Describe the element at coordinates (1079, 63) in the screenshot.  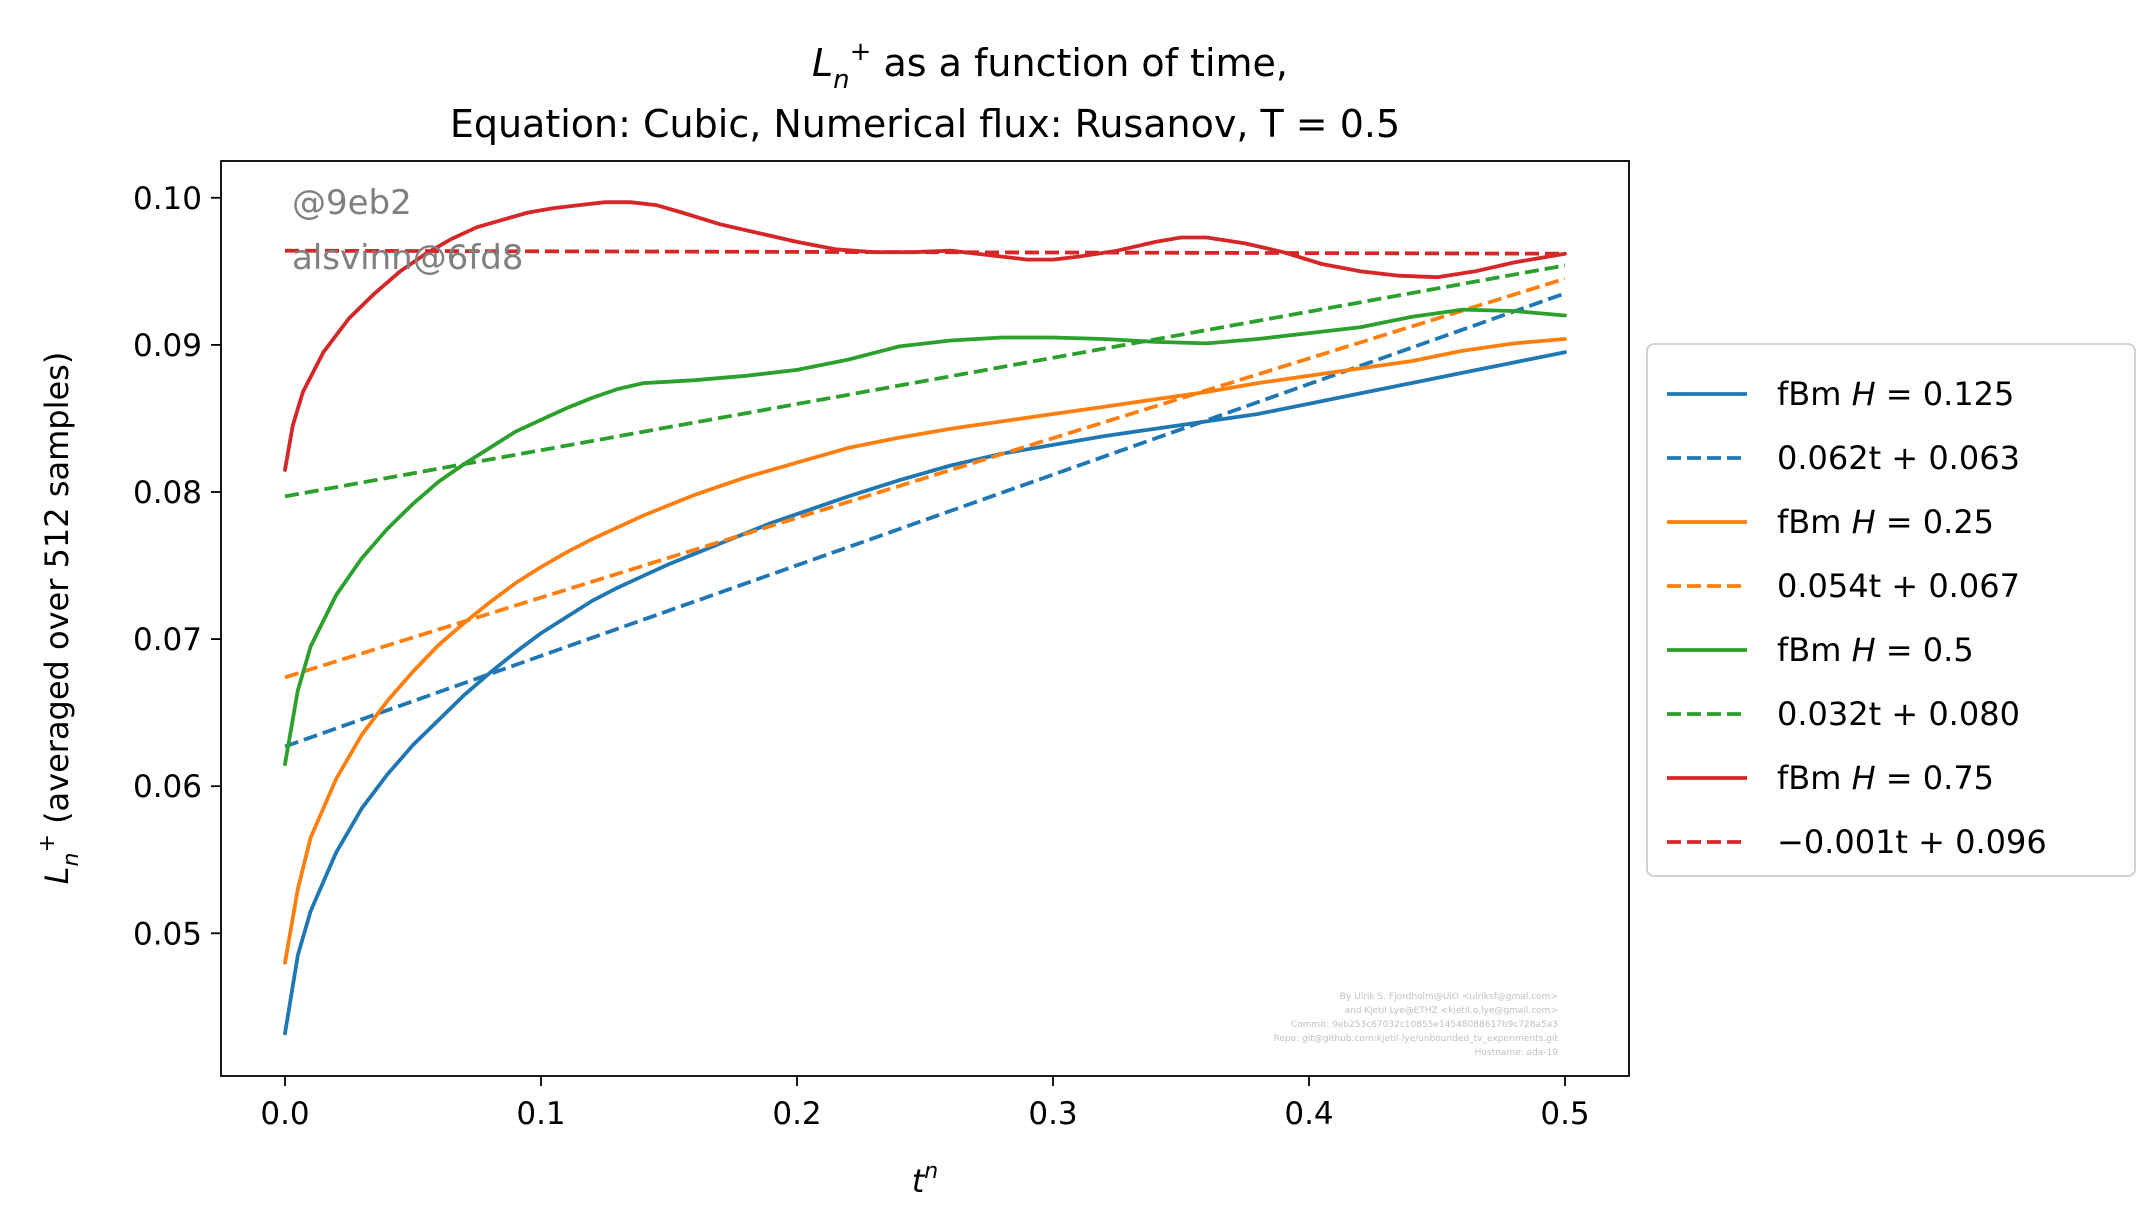
I see `title-rest: as a function of time,` at that location.